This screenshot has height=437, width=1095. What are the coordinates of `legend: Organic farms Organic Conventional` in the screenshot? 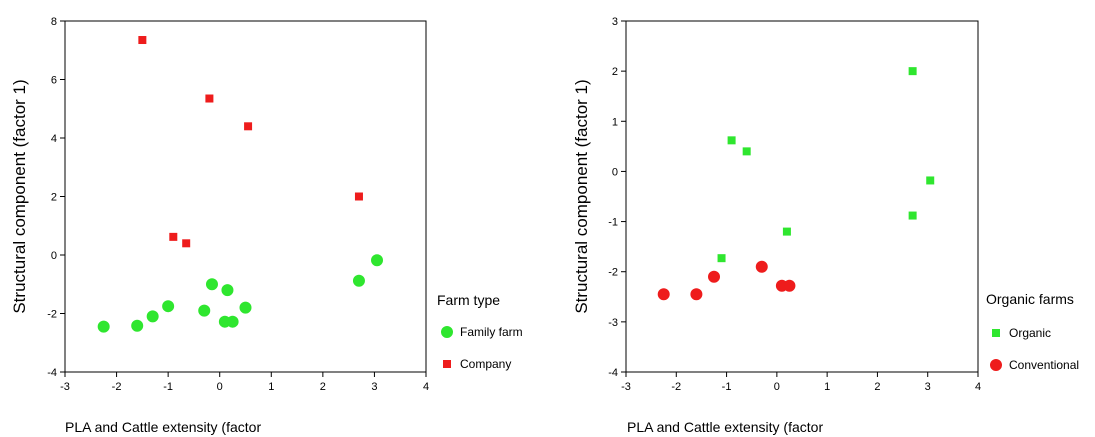 It's located at (1032, 331).